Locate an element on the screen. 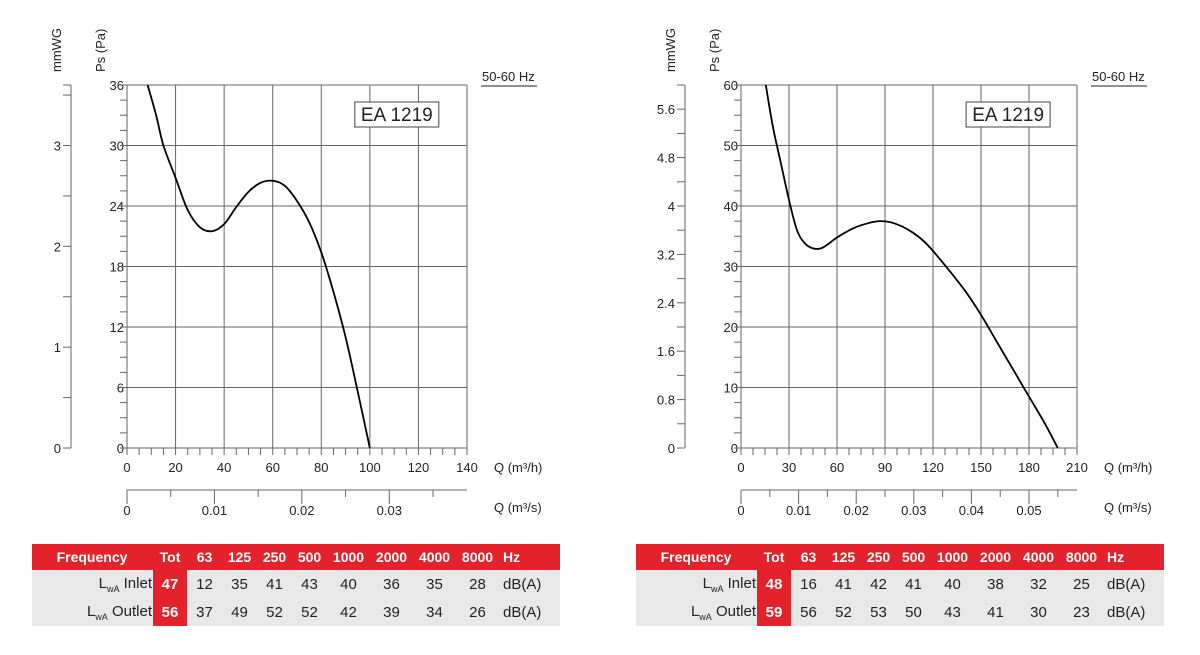  mmwg-tick-label: 1 is located at coordinates (57, 347).